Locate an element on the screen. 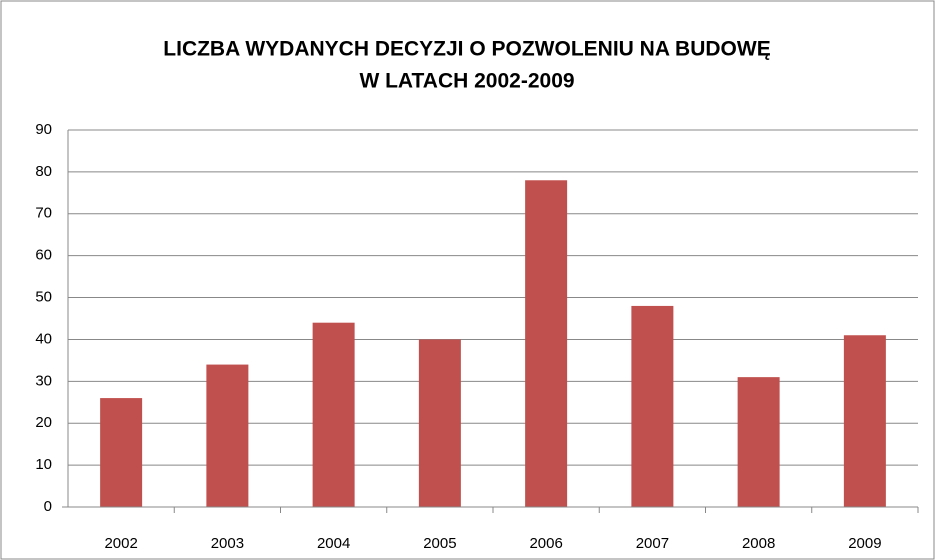  y-tick-label: 20 is located at coordinates (43, 422).